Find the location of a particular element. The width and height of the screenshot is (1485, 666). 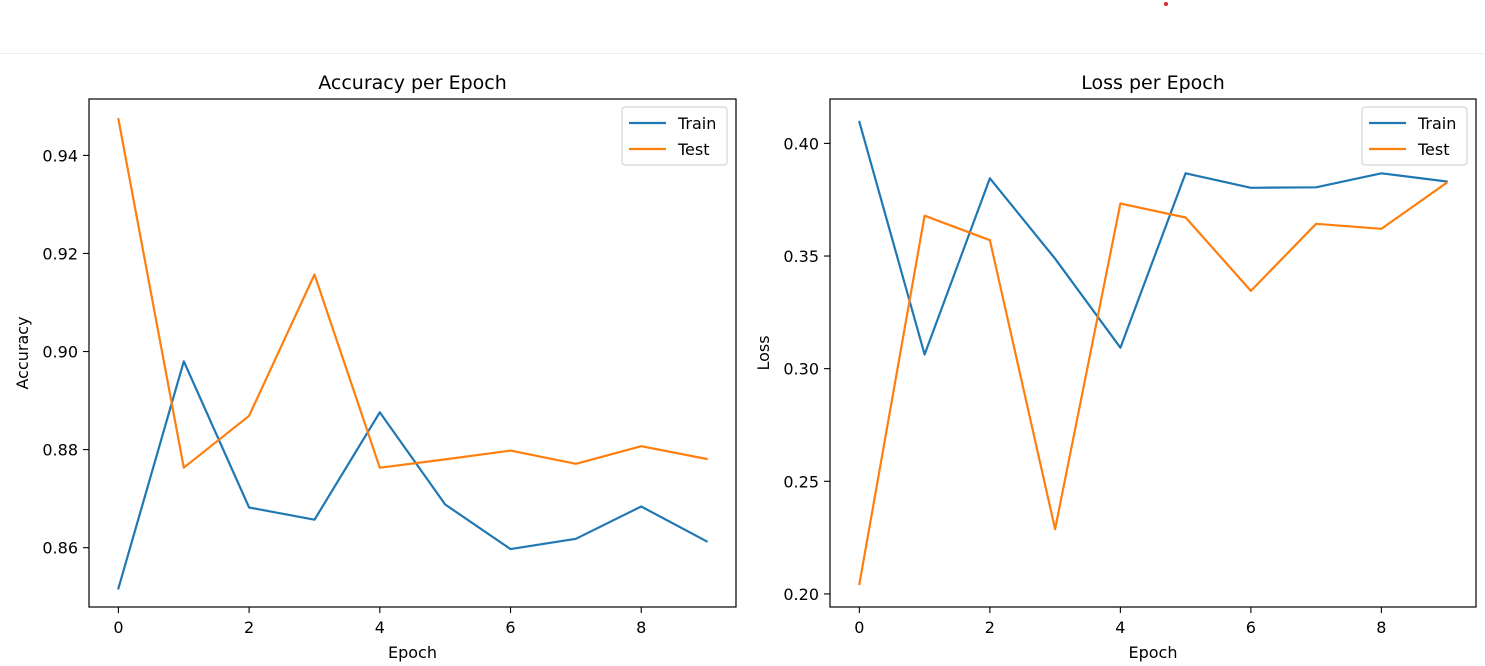

y-tick-label: 0.92 is located at coordinates (60, 253).